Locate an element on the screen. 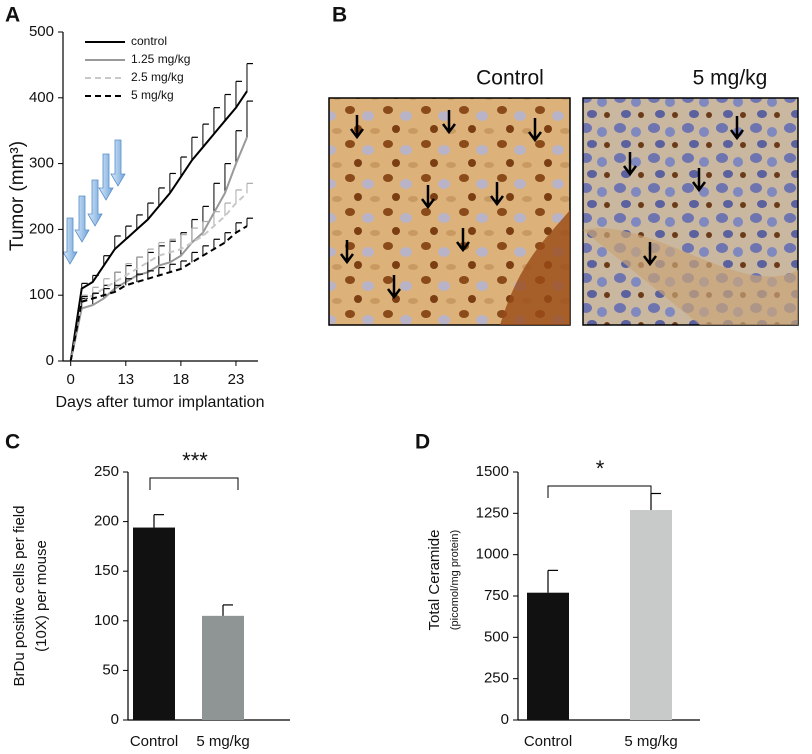  y-axis-label: Total Ceramide is located at coordinates (434, 580).